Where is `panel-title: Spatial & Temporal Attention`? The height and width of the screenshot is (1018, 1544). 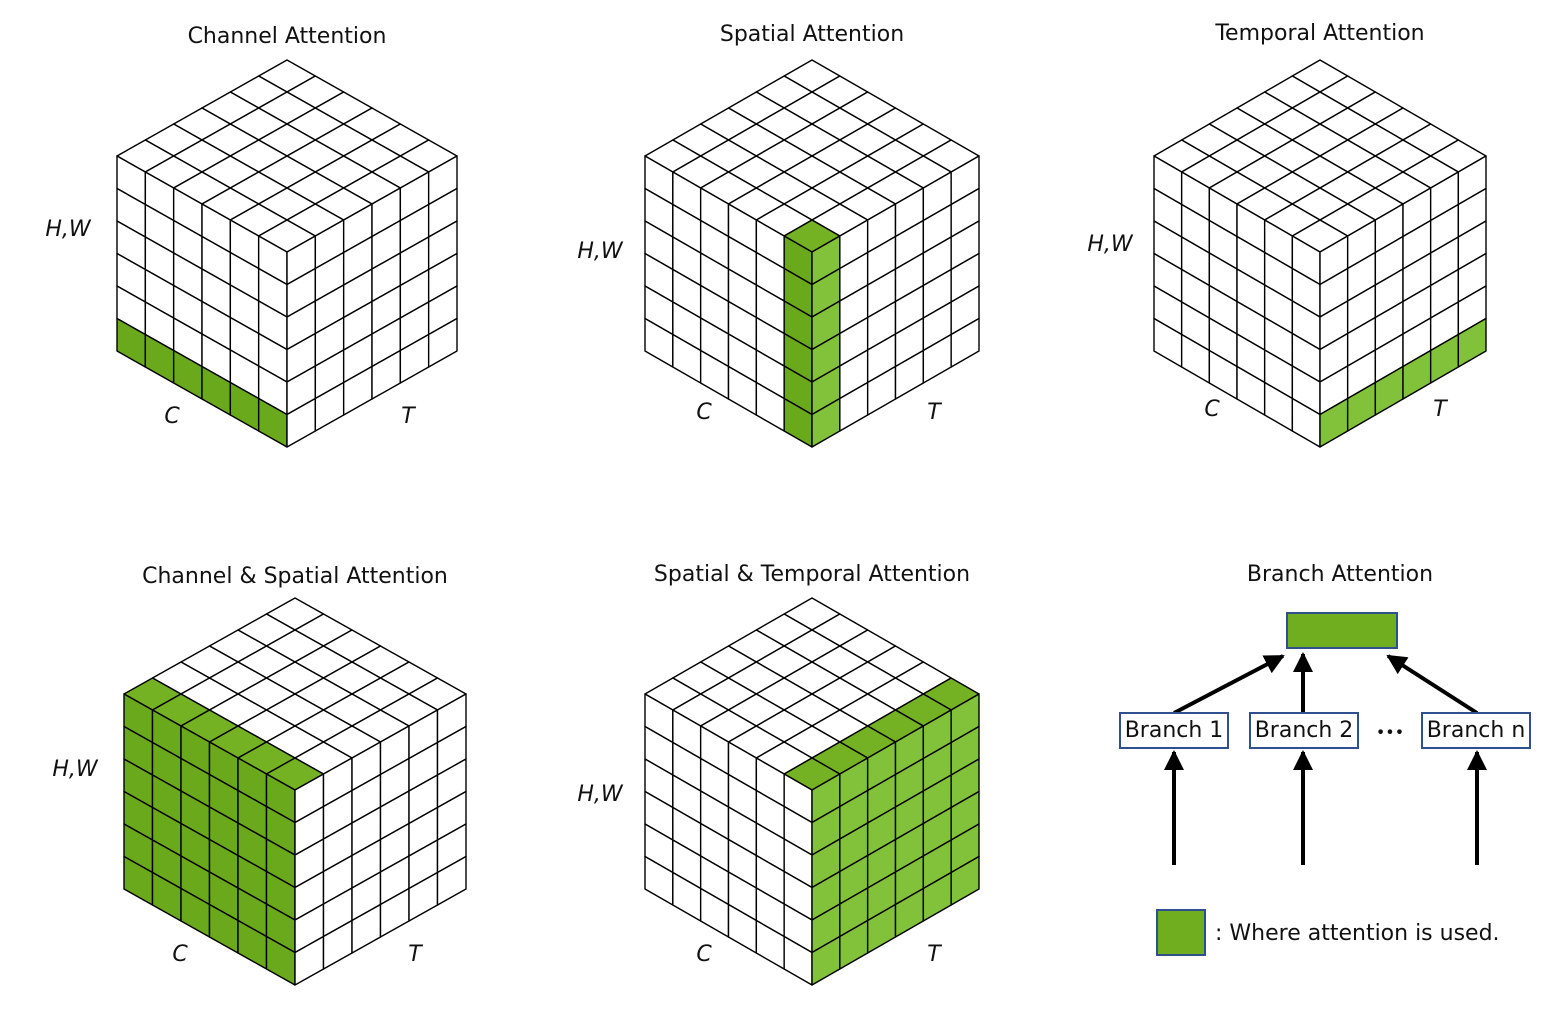 panel-title: Spatial & Temporal Attention is located at coordinates (812, 574).